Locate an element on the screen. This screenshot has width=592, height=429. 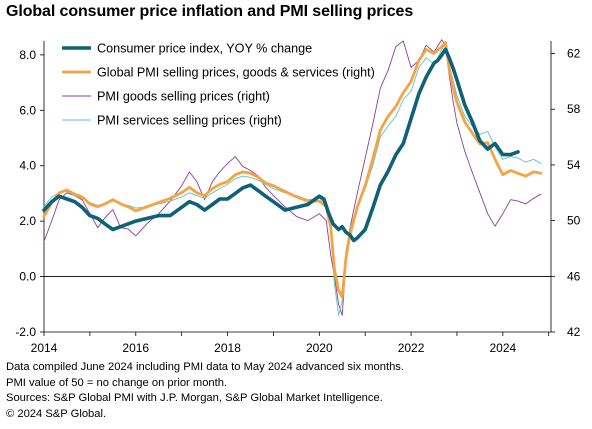
legend-label-3: PMI services selling prices (right) is located at coordinates (189, 121).